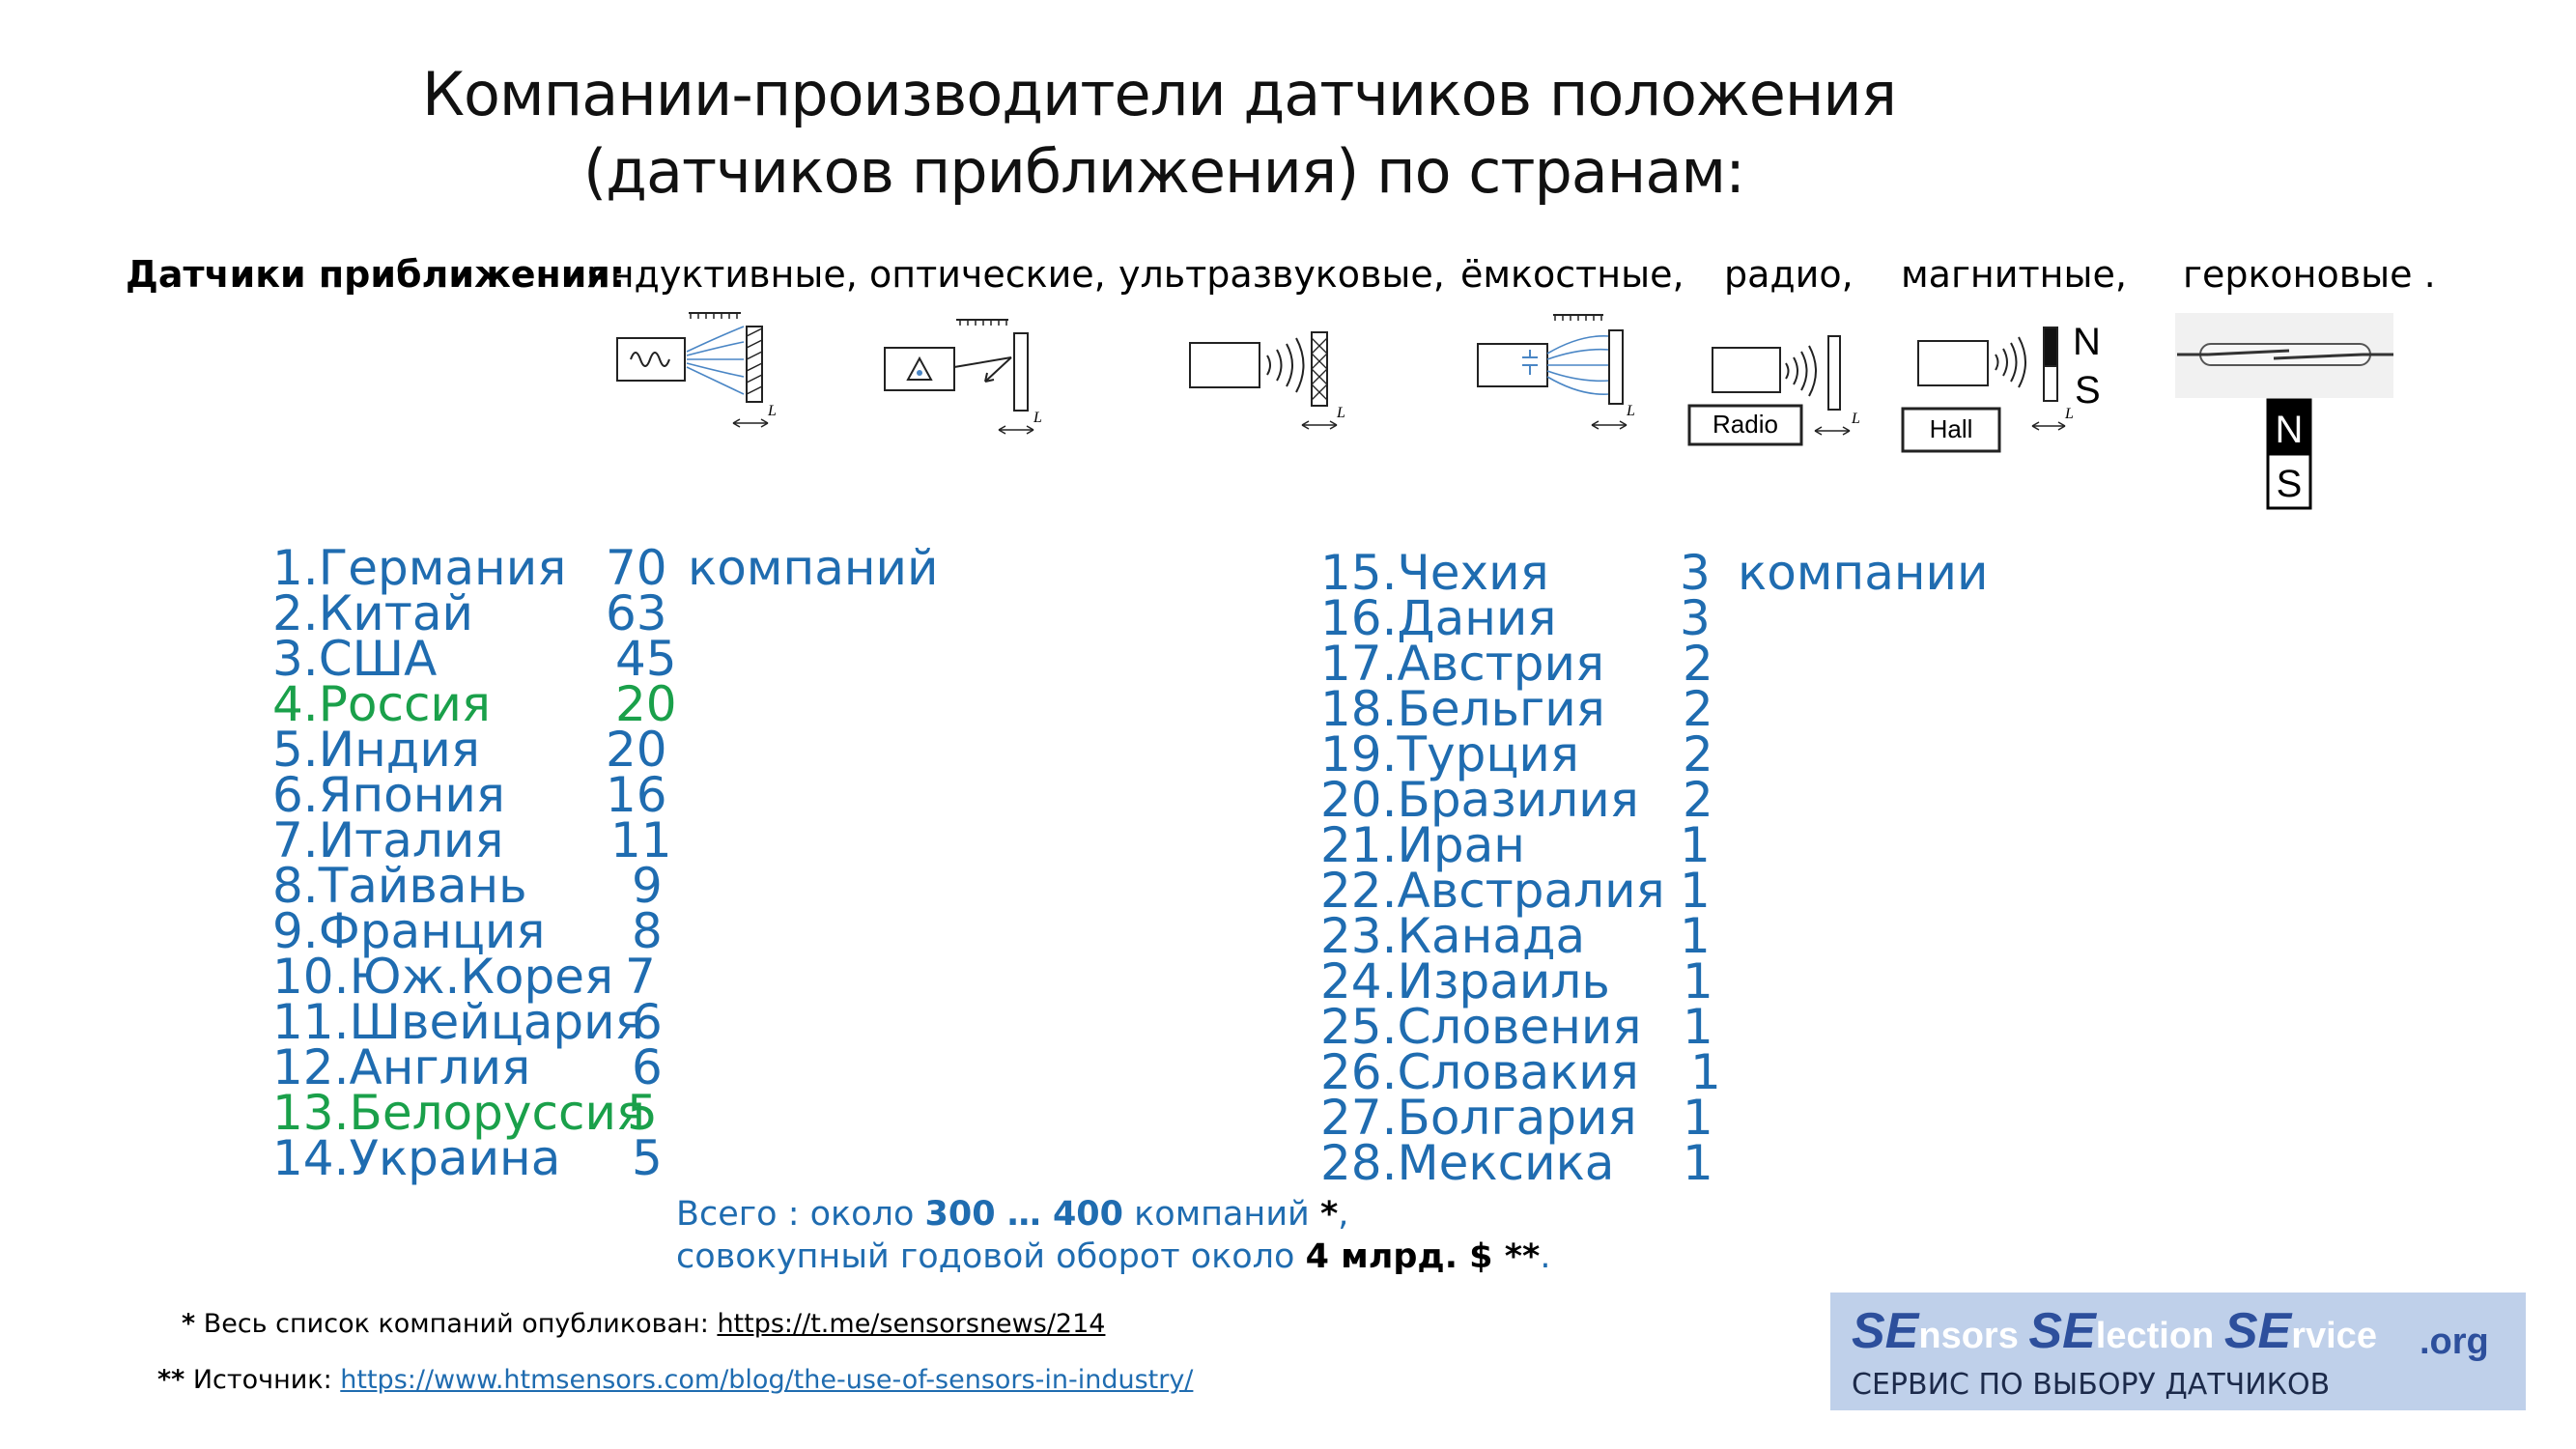  I want to click on country-row: 1.Германия 70 компаний, so click(658, 568).